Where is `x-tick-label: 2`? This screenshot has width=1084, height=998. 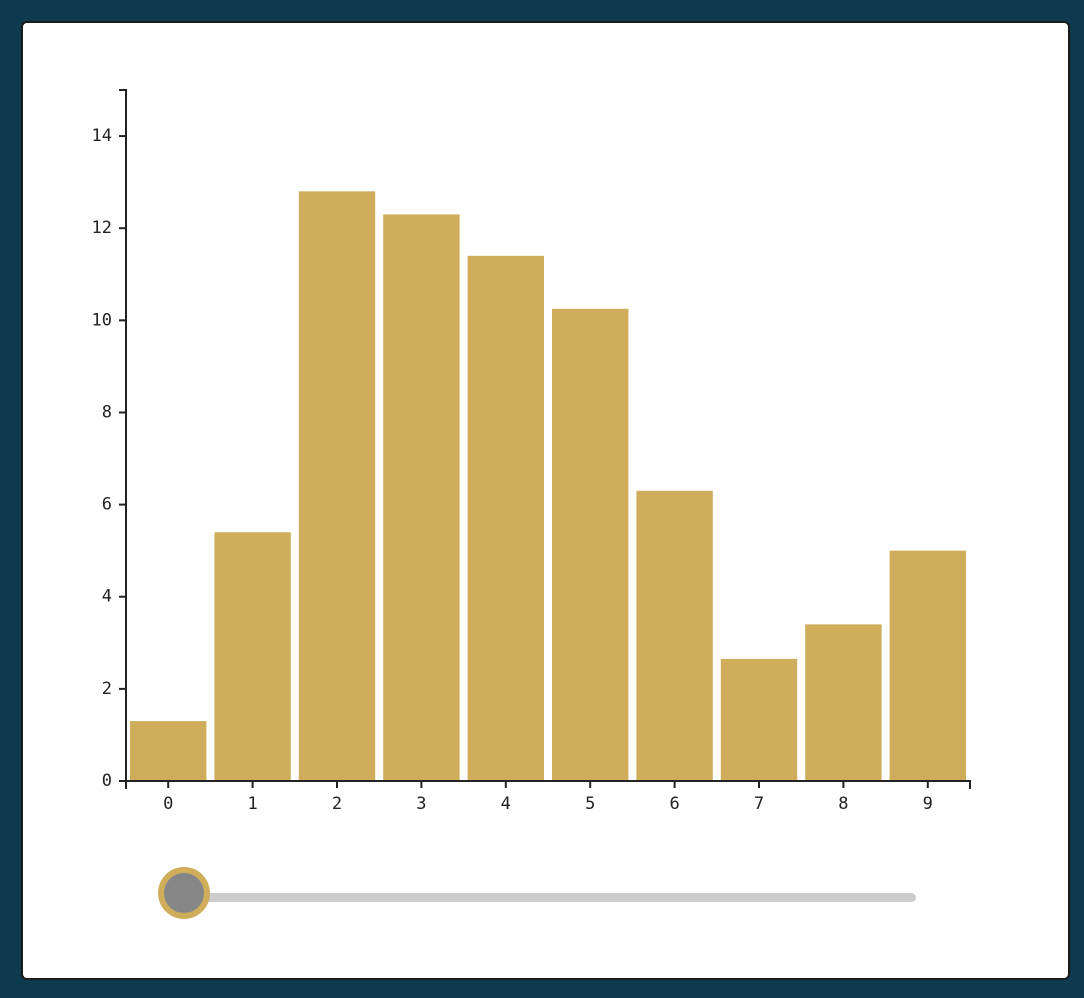 x-tick-label: 2 is located at coordinates (337, 804).